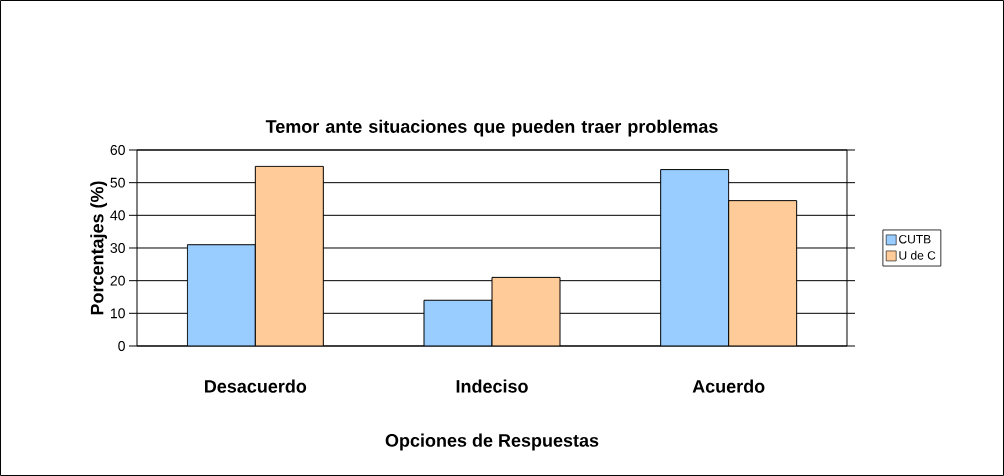 The image size is (1004, 476). I want to click on y-tick-label: 10, so click(117, 313).